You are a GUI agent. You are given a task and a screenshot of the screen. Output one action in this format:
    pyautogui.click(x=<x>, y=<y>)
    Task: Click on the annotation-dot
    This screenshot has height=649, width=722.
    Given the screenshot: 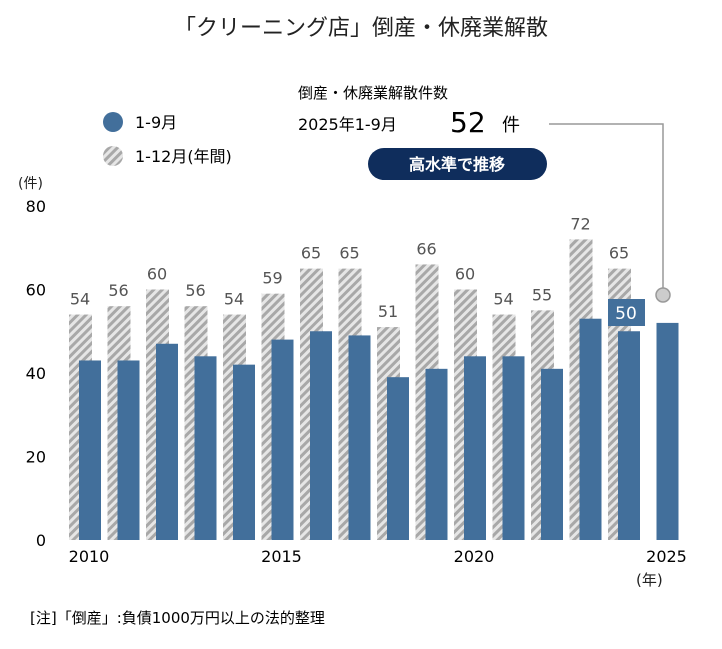 What is the action you would take?
    pyautogui.click(x=663, y=295)
    